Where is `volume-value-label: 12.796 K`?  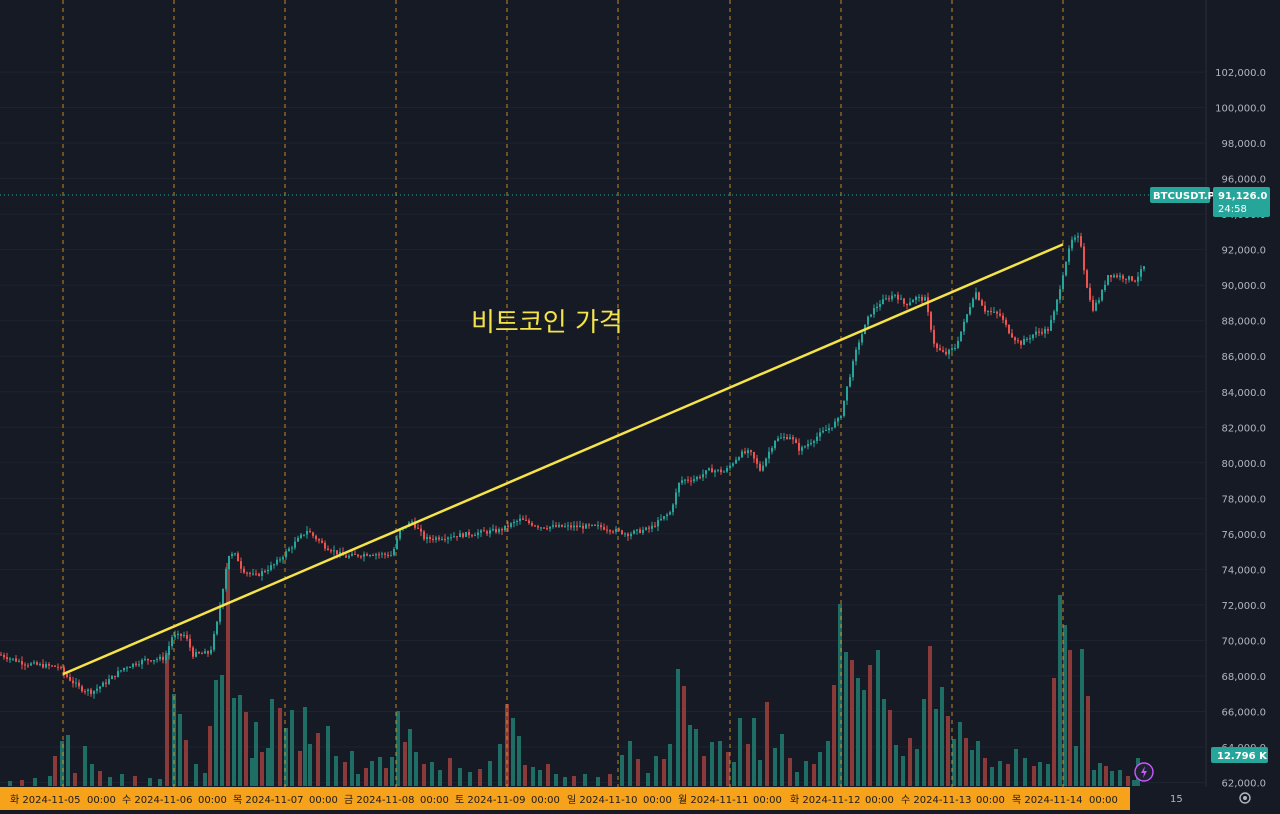 volume-value-label: 12.796 K is located at coordinates (1242, 756).